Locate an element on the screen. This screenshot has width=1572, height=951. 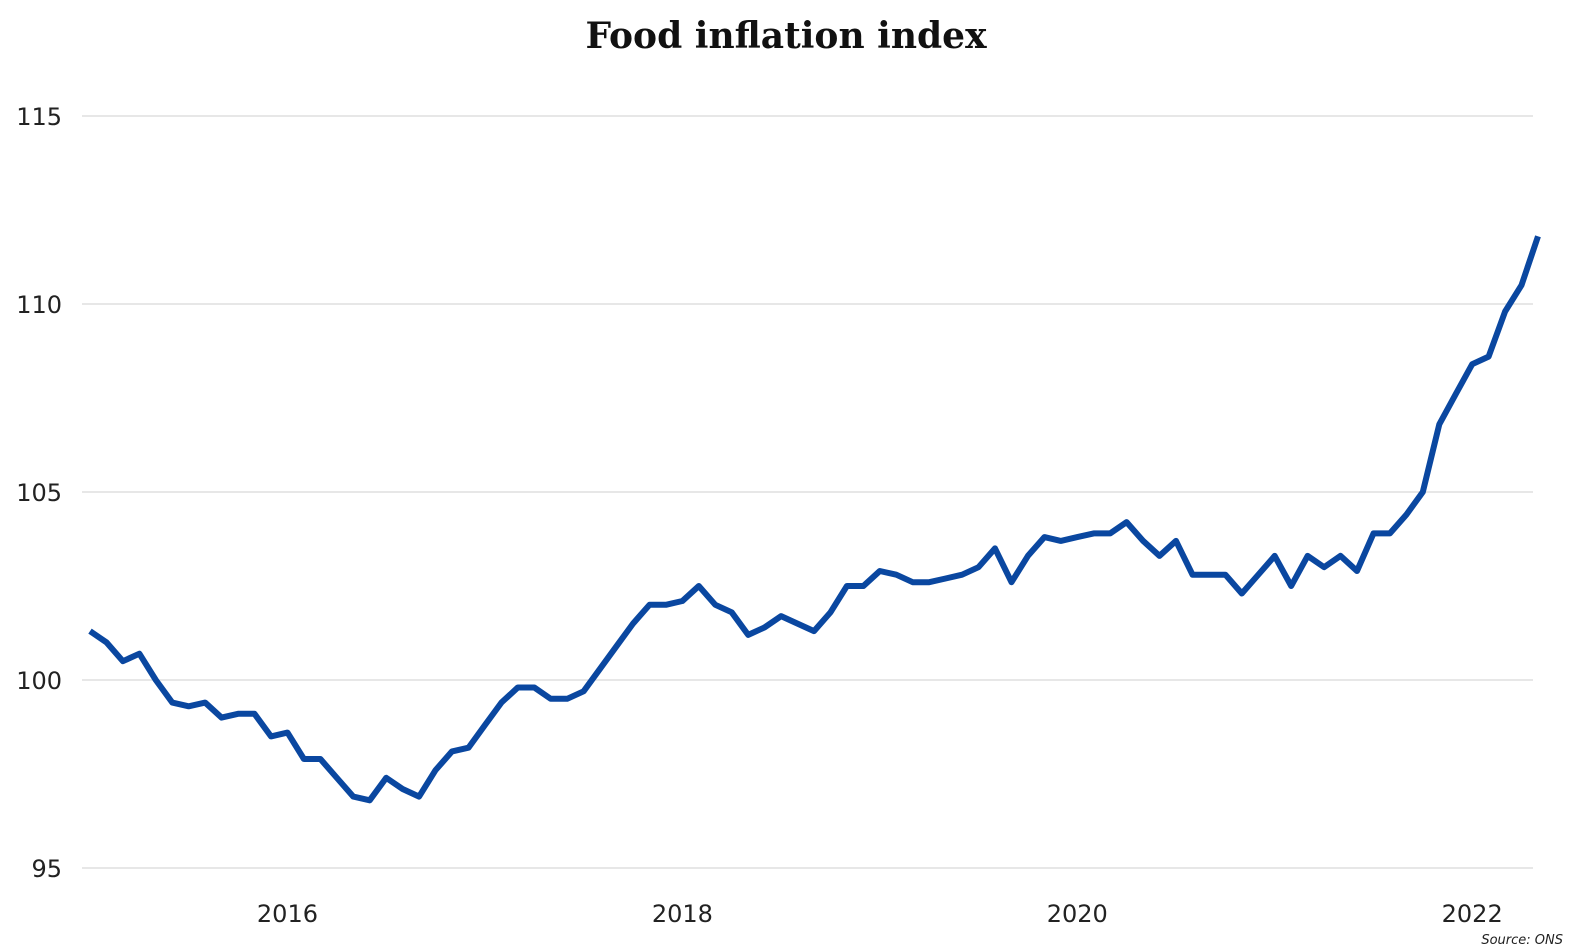
chart-title: Food inflation index is located at coordinates (786, 36).